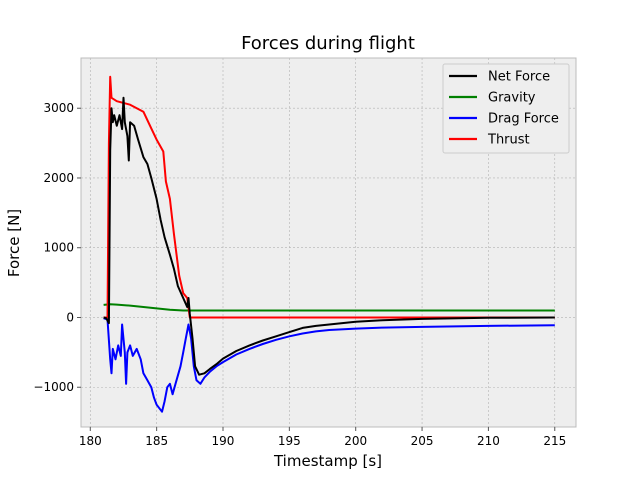 The image size is (640, 480). I want to click on legend-label: Drag Force, so click(523, 119).